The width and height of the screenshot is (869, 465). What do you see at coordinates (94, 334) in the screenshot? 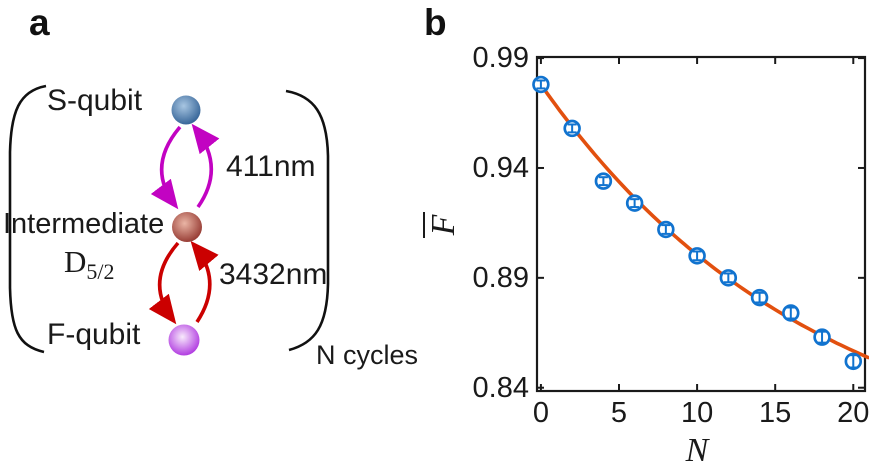
I see `f-qubit-label: F-qubit` at bounding box center [94, 334].